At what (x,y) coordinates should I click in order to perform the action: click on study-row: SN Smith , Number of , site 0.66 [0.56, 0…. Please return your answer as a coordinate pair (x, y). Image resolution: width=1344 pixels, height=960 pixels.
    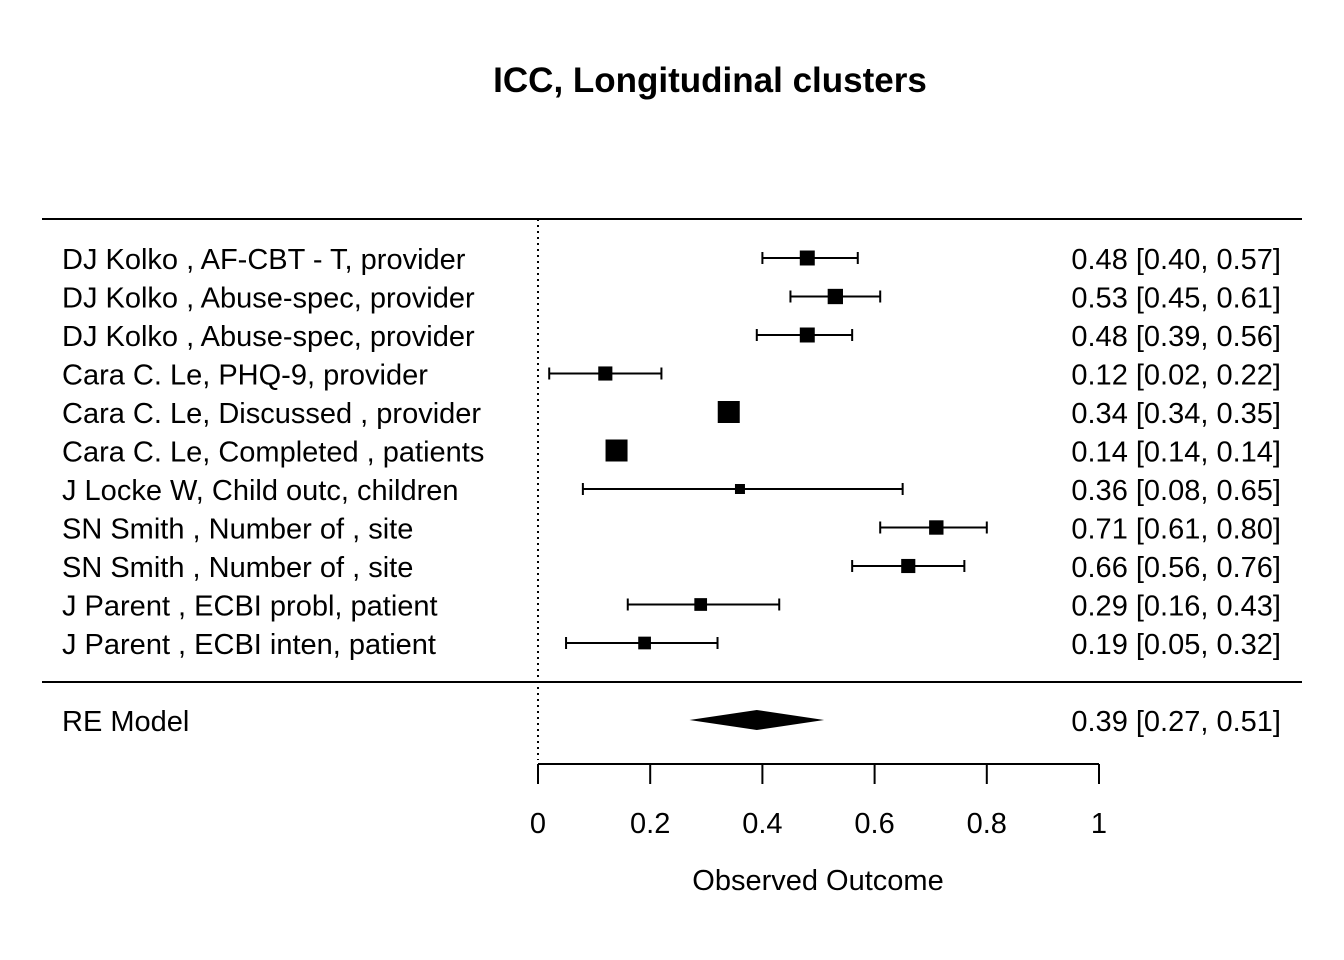
    Looking at the image, I should click on (671, 568).